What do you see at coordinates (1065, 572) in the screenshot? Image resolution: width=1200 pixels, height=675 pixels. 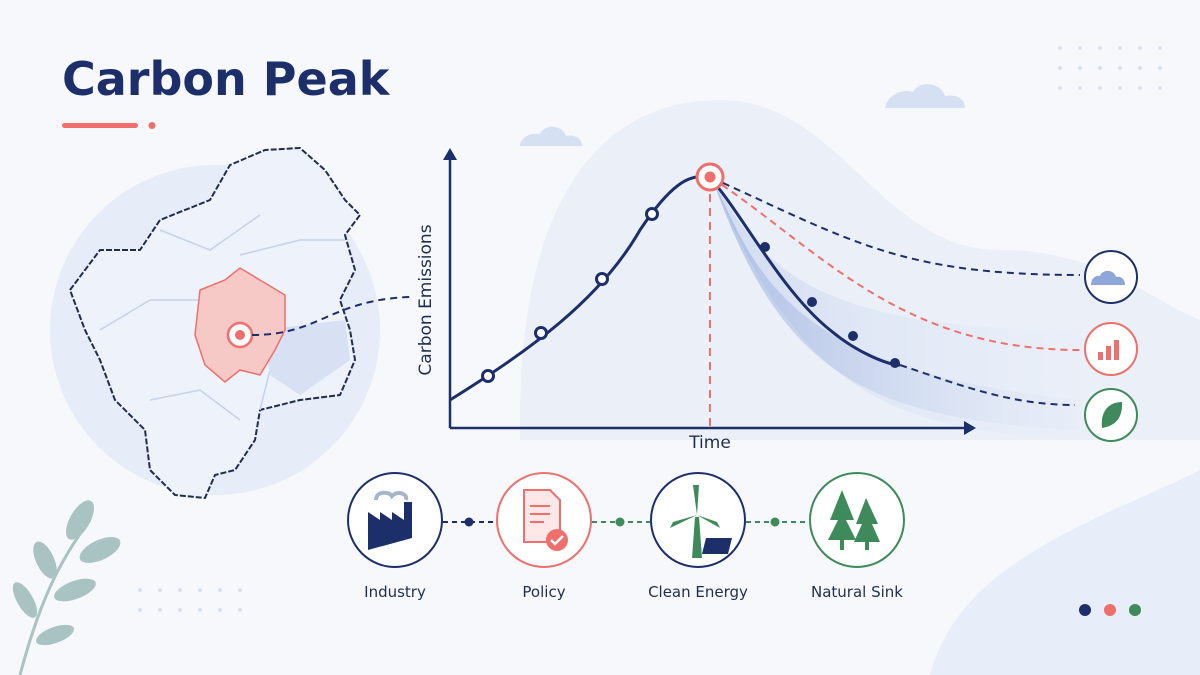 I see `backdrop-blob` at bounding box center [1065, 572].